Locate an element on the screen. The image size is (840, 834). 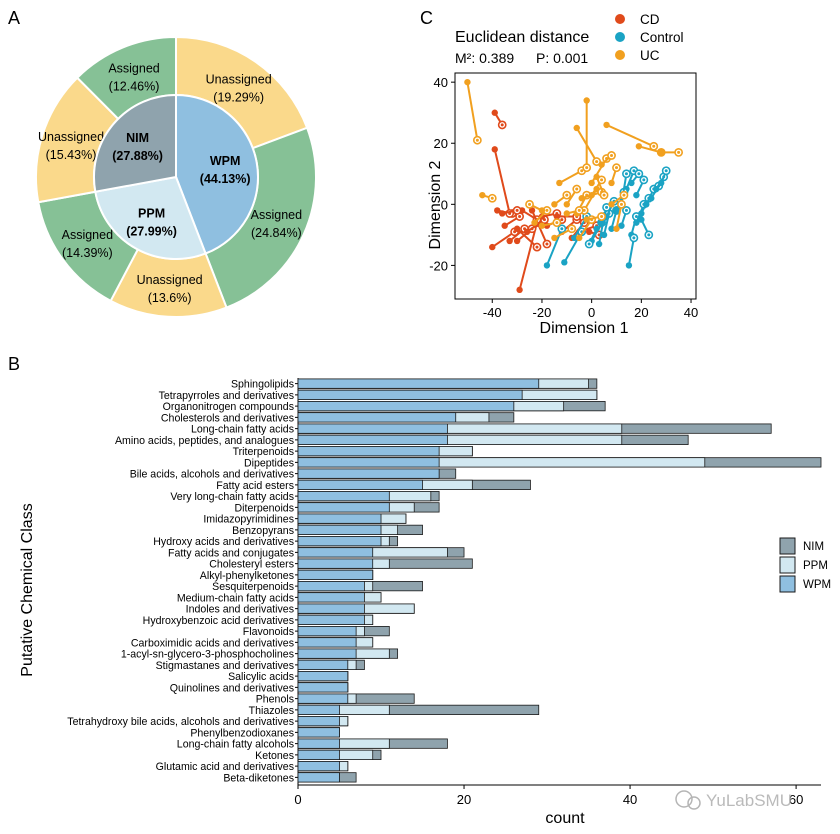
scatter-x-tick-label: -40 is located at coordinates (492, 312).